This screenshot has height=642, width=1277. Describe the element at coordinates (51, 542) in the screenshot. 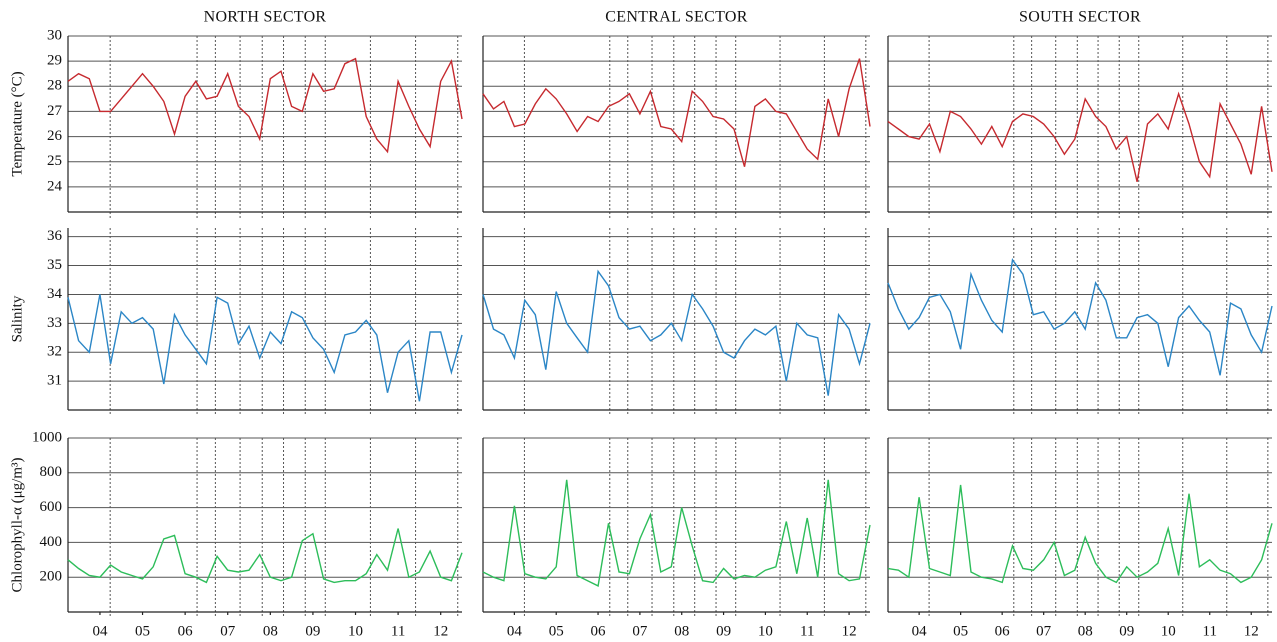

I see `y-tick-label: 400` at that location.